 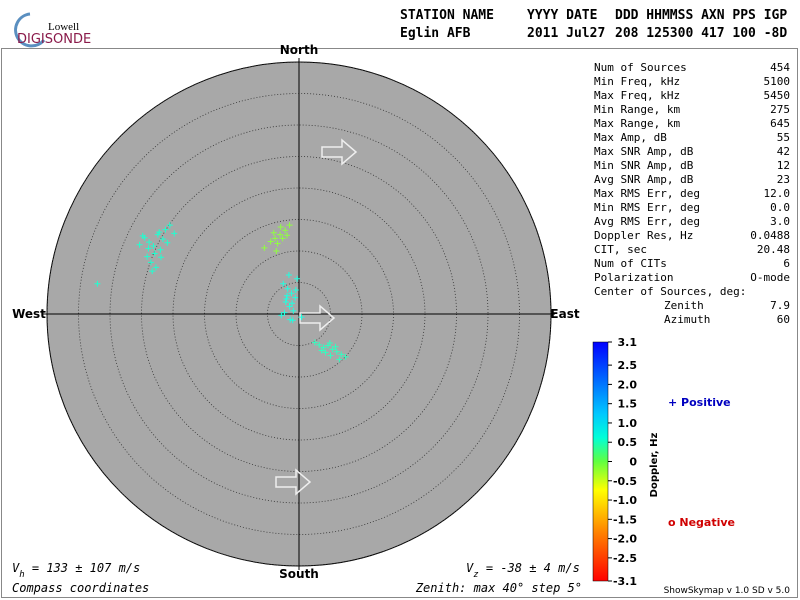 I want to click on param-value: 0.0, so click(x=780, y=207).